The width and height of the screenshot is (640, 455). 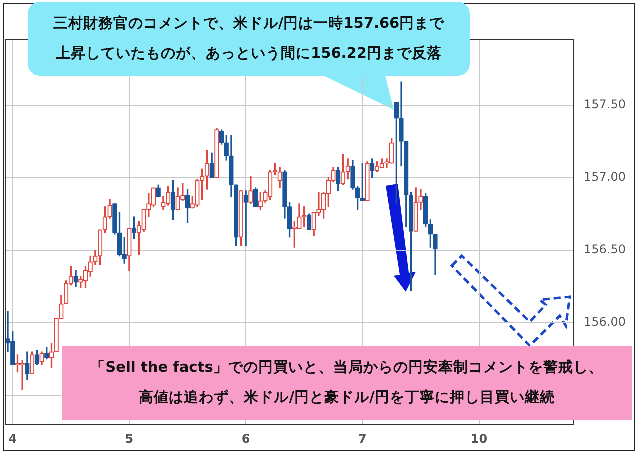 What do you see at coordinates (13, 439) in the screenshot?
I see `x-tick-label: 4` at bounding box center [13, 439].